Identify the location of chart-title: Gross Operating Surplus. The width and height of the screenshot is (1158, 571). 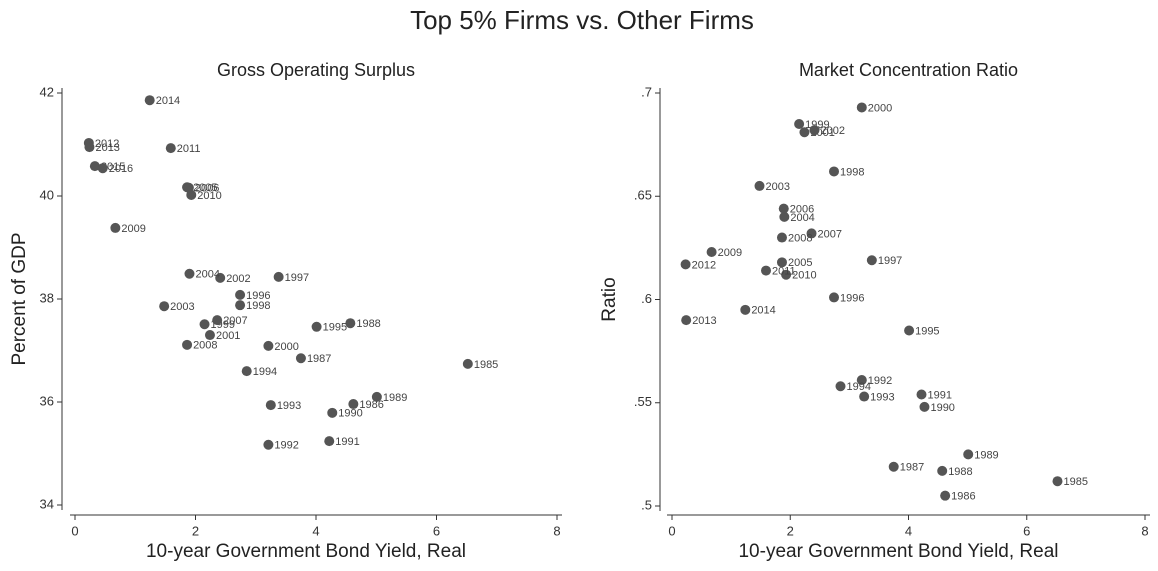
(316, 70).